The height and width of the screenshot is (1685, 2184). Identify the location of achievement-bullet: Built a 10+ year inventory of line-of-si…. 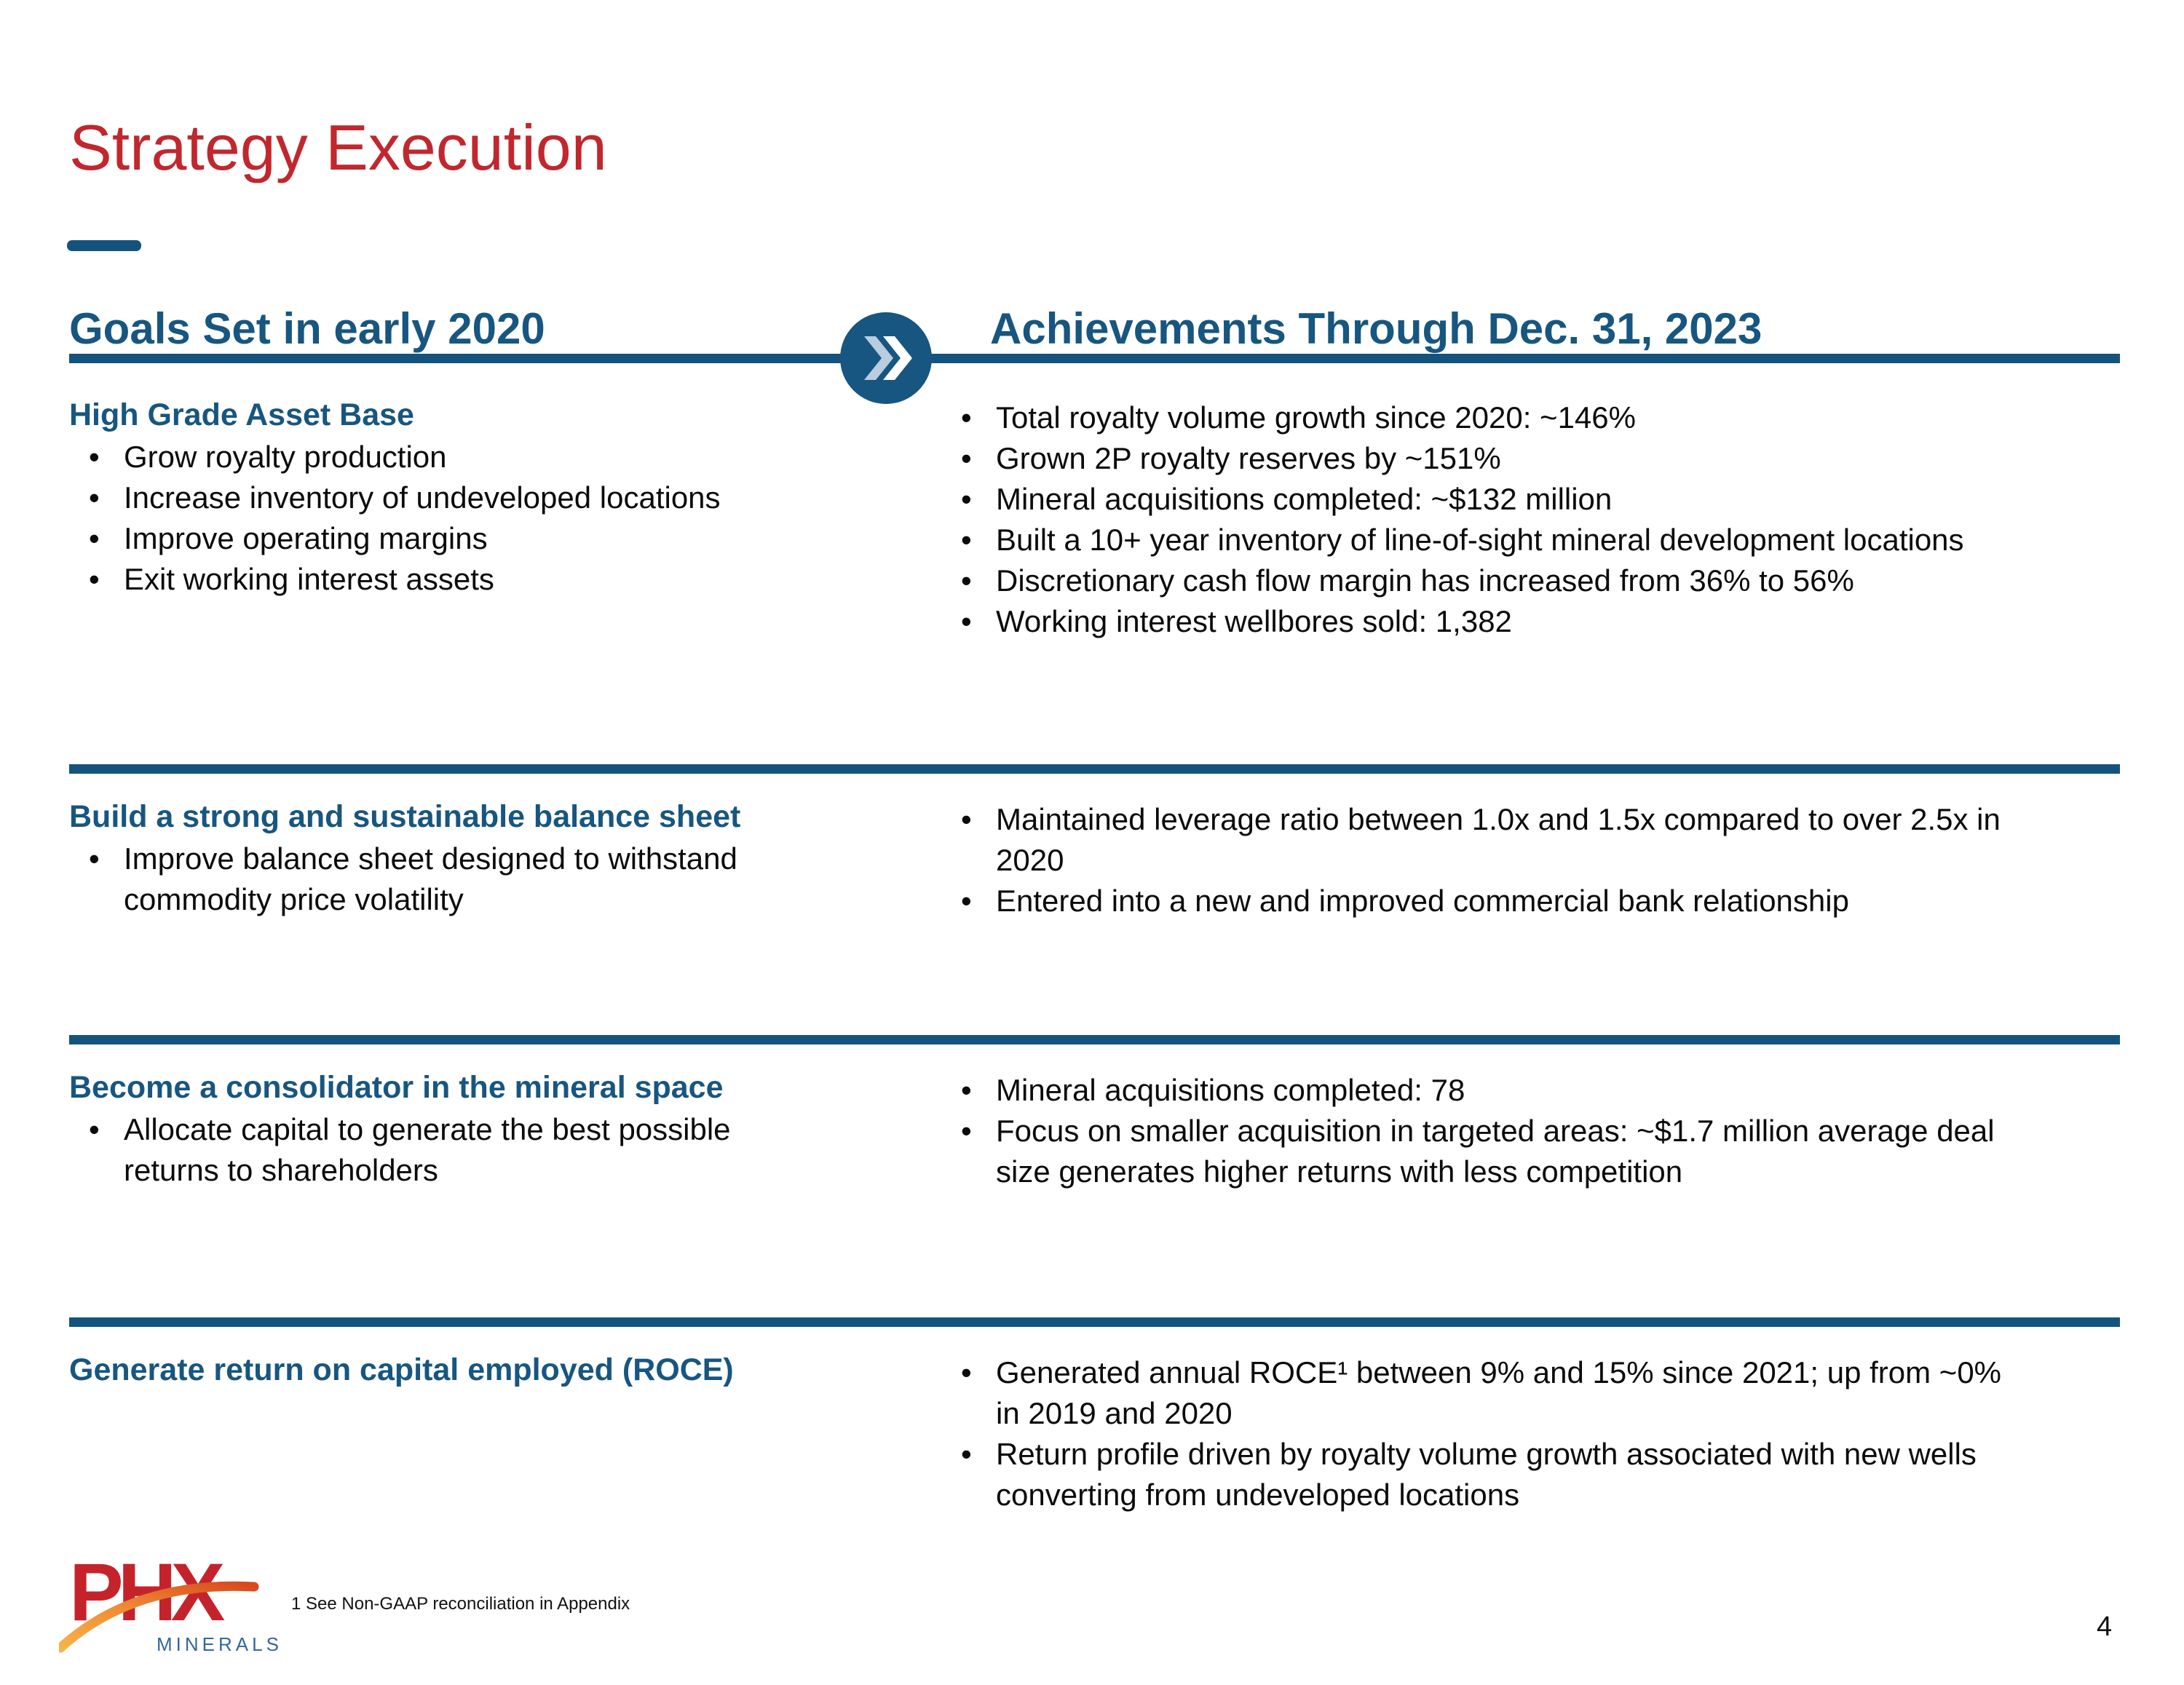
(1495, 540).